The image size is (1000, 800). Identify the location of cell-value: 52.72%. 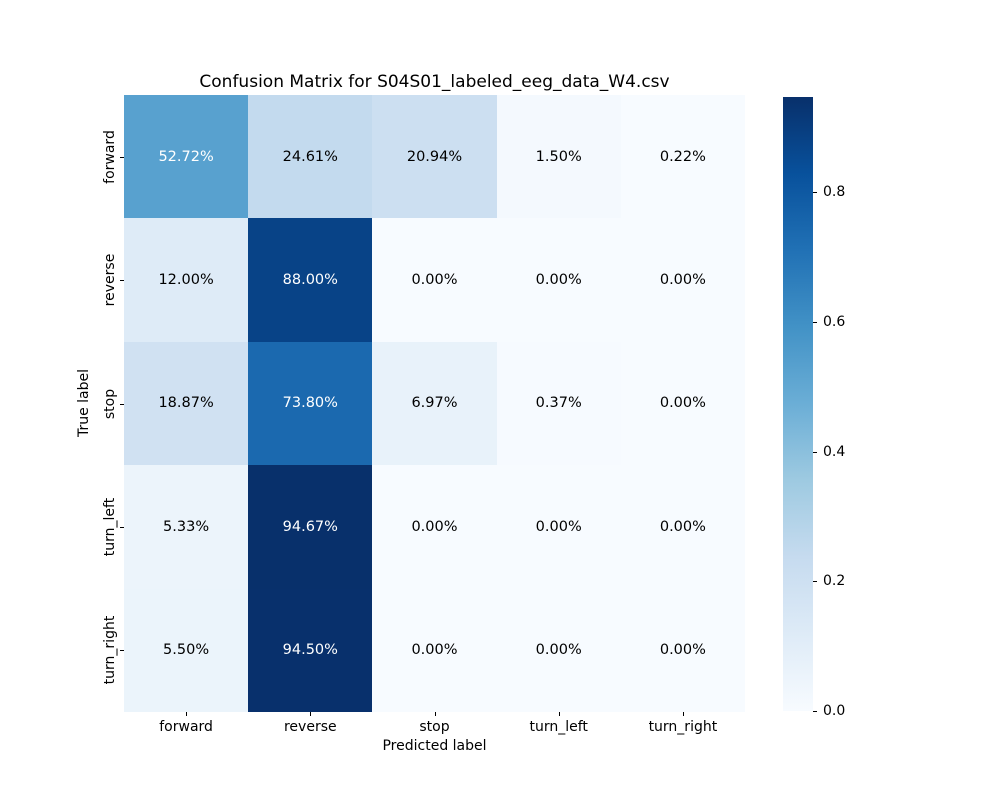
(186, 156).